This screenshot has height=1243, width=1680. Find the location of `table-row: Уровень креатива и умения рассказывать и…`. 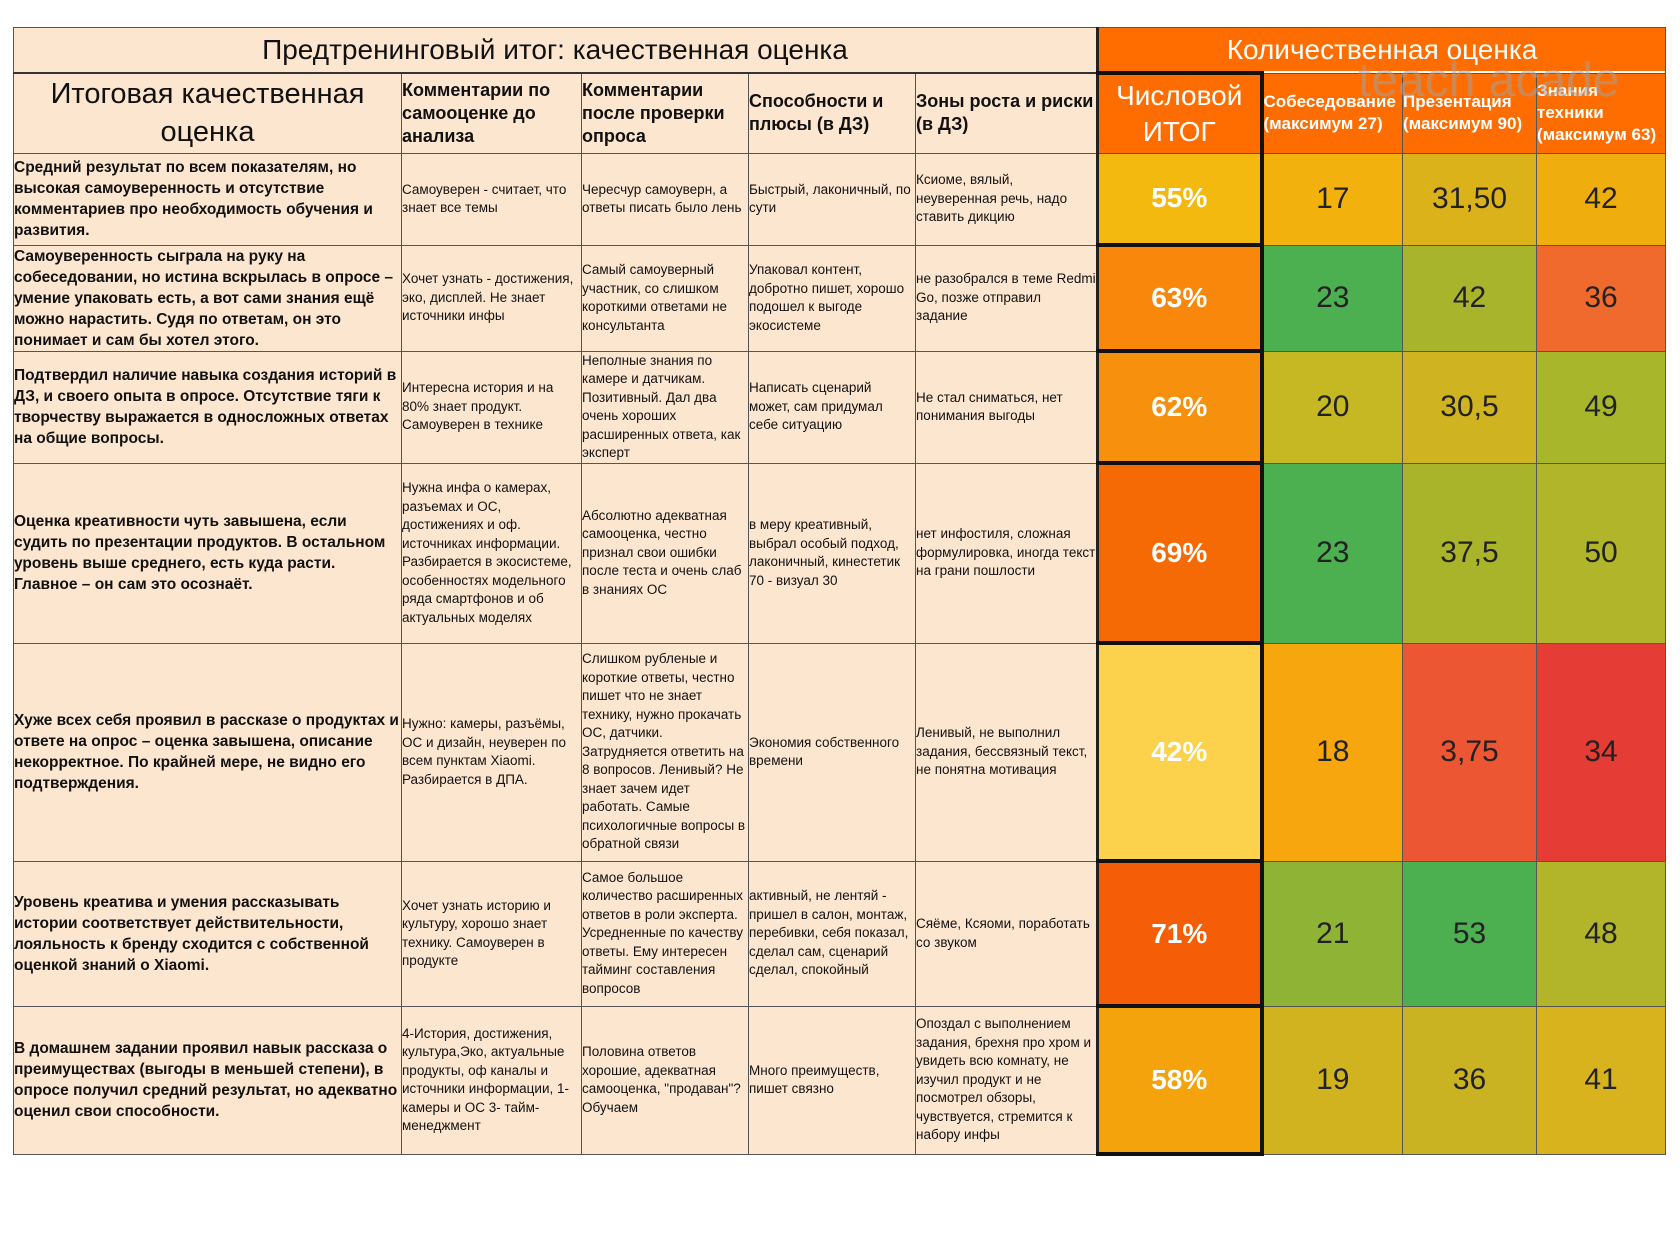

table-row: Уровень креатива и умения рассказывать и… is located at coordinates (839, 933).